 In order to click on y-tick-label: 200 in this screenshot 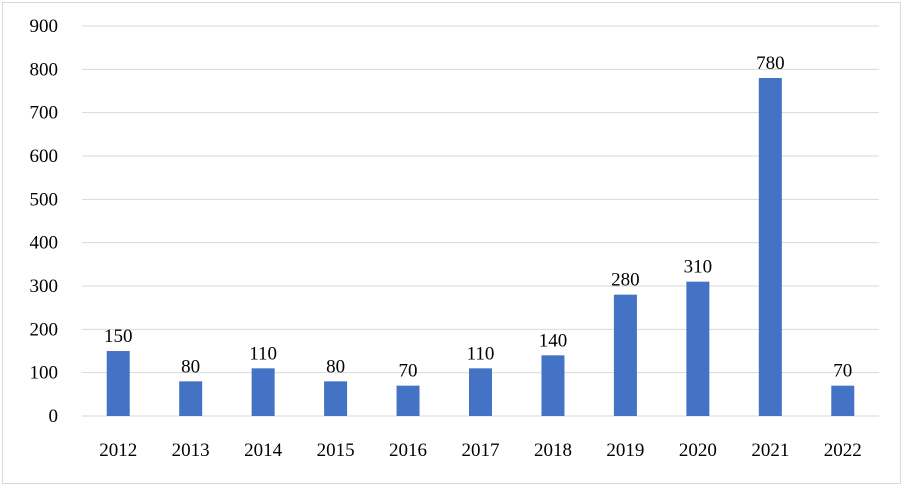, I will do `click(44, 329)`.